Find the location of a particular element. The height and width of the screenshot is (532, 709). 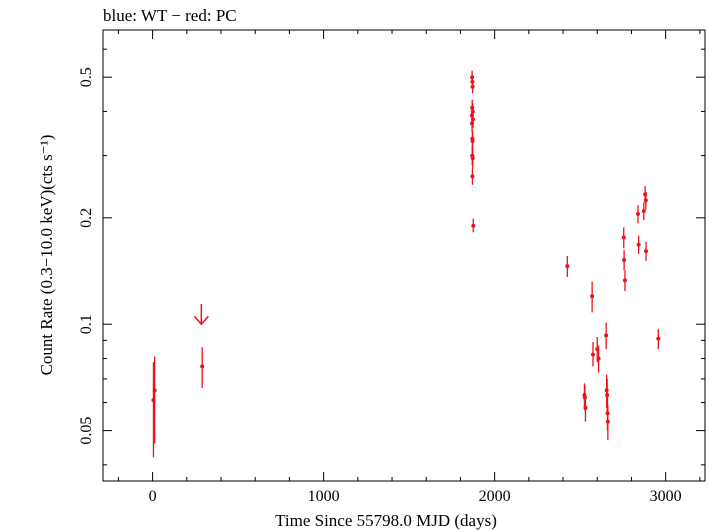

y-tick-label: 0.1 is located at coordinates (86, 324).